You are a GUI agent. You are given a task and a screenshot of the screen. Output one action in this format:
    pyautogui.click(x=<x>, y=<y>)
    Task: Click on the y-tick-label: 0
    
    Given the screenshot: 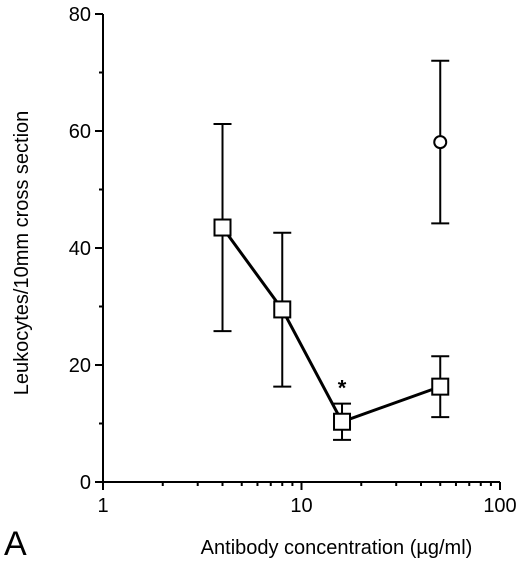 What is the action you would take?
    pyautogui.click(x=85, y=483)
    